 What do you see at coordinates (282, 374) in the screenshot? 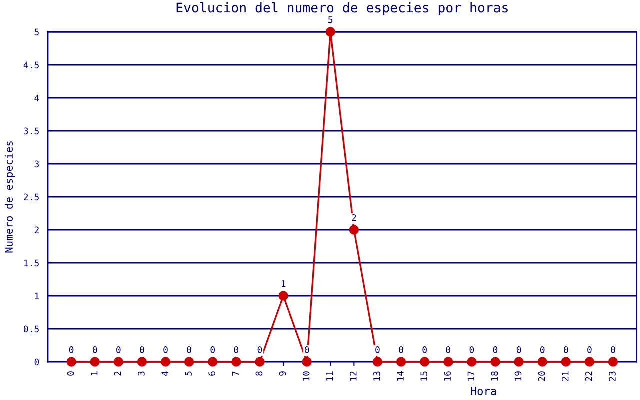
I see `x-tick-label: 9` at bounding box center [282, 374].